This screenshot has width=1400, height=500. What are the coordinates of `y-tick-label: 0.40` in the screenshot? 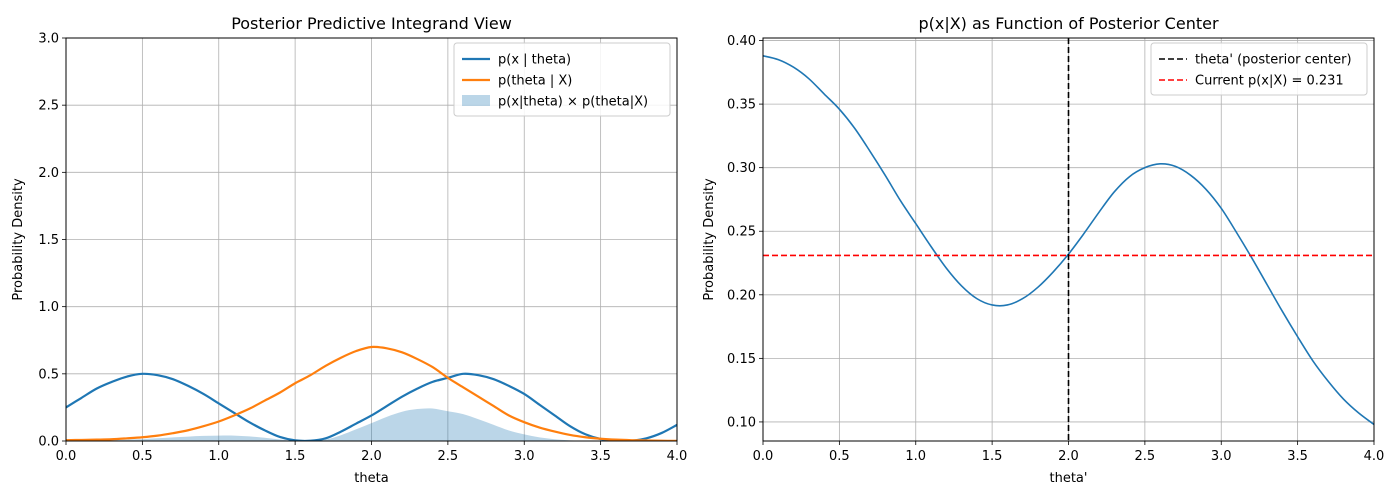 It's located at (741, 41).